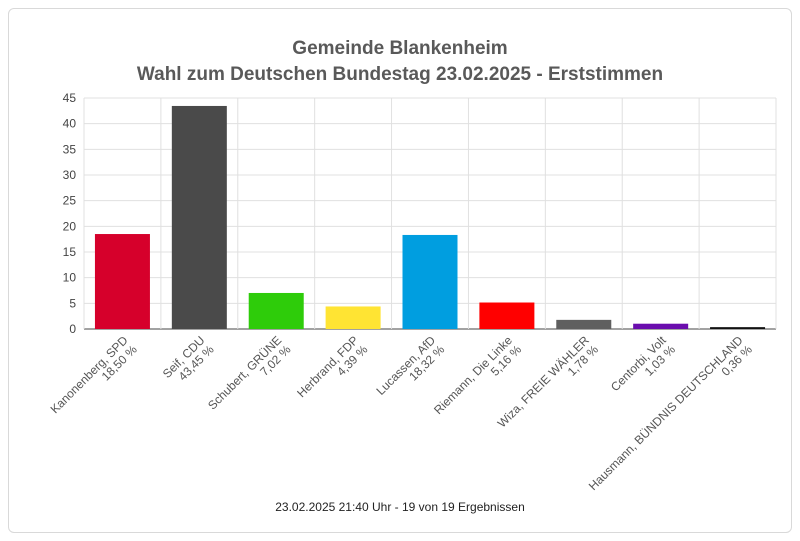 The width and height of the screenshot is (800, 541). Describe the element at coordinates (70, 124) in the screenshot. I see `y-tick-label: 40` at that location.